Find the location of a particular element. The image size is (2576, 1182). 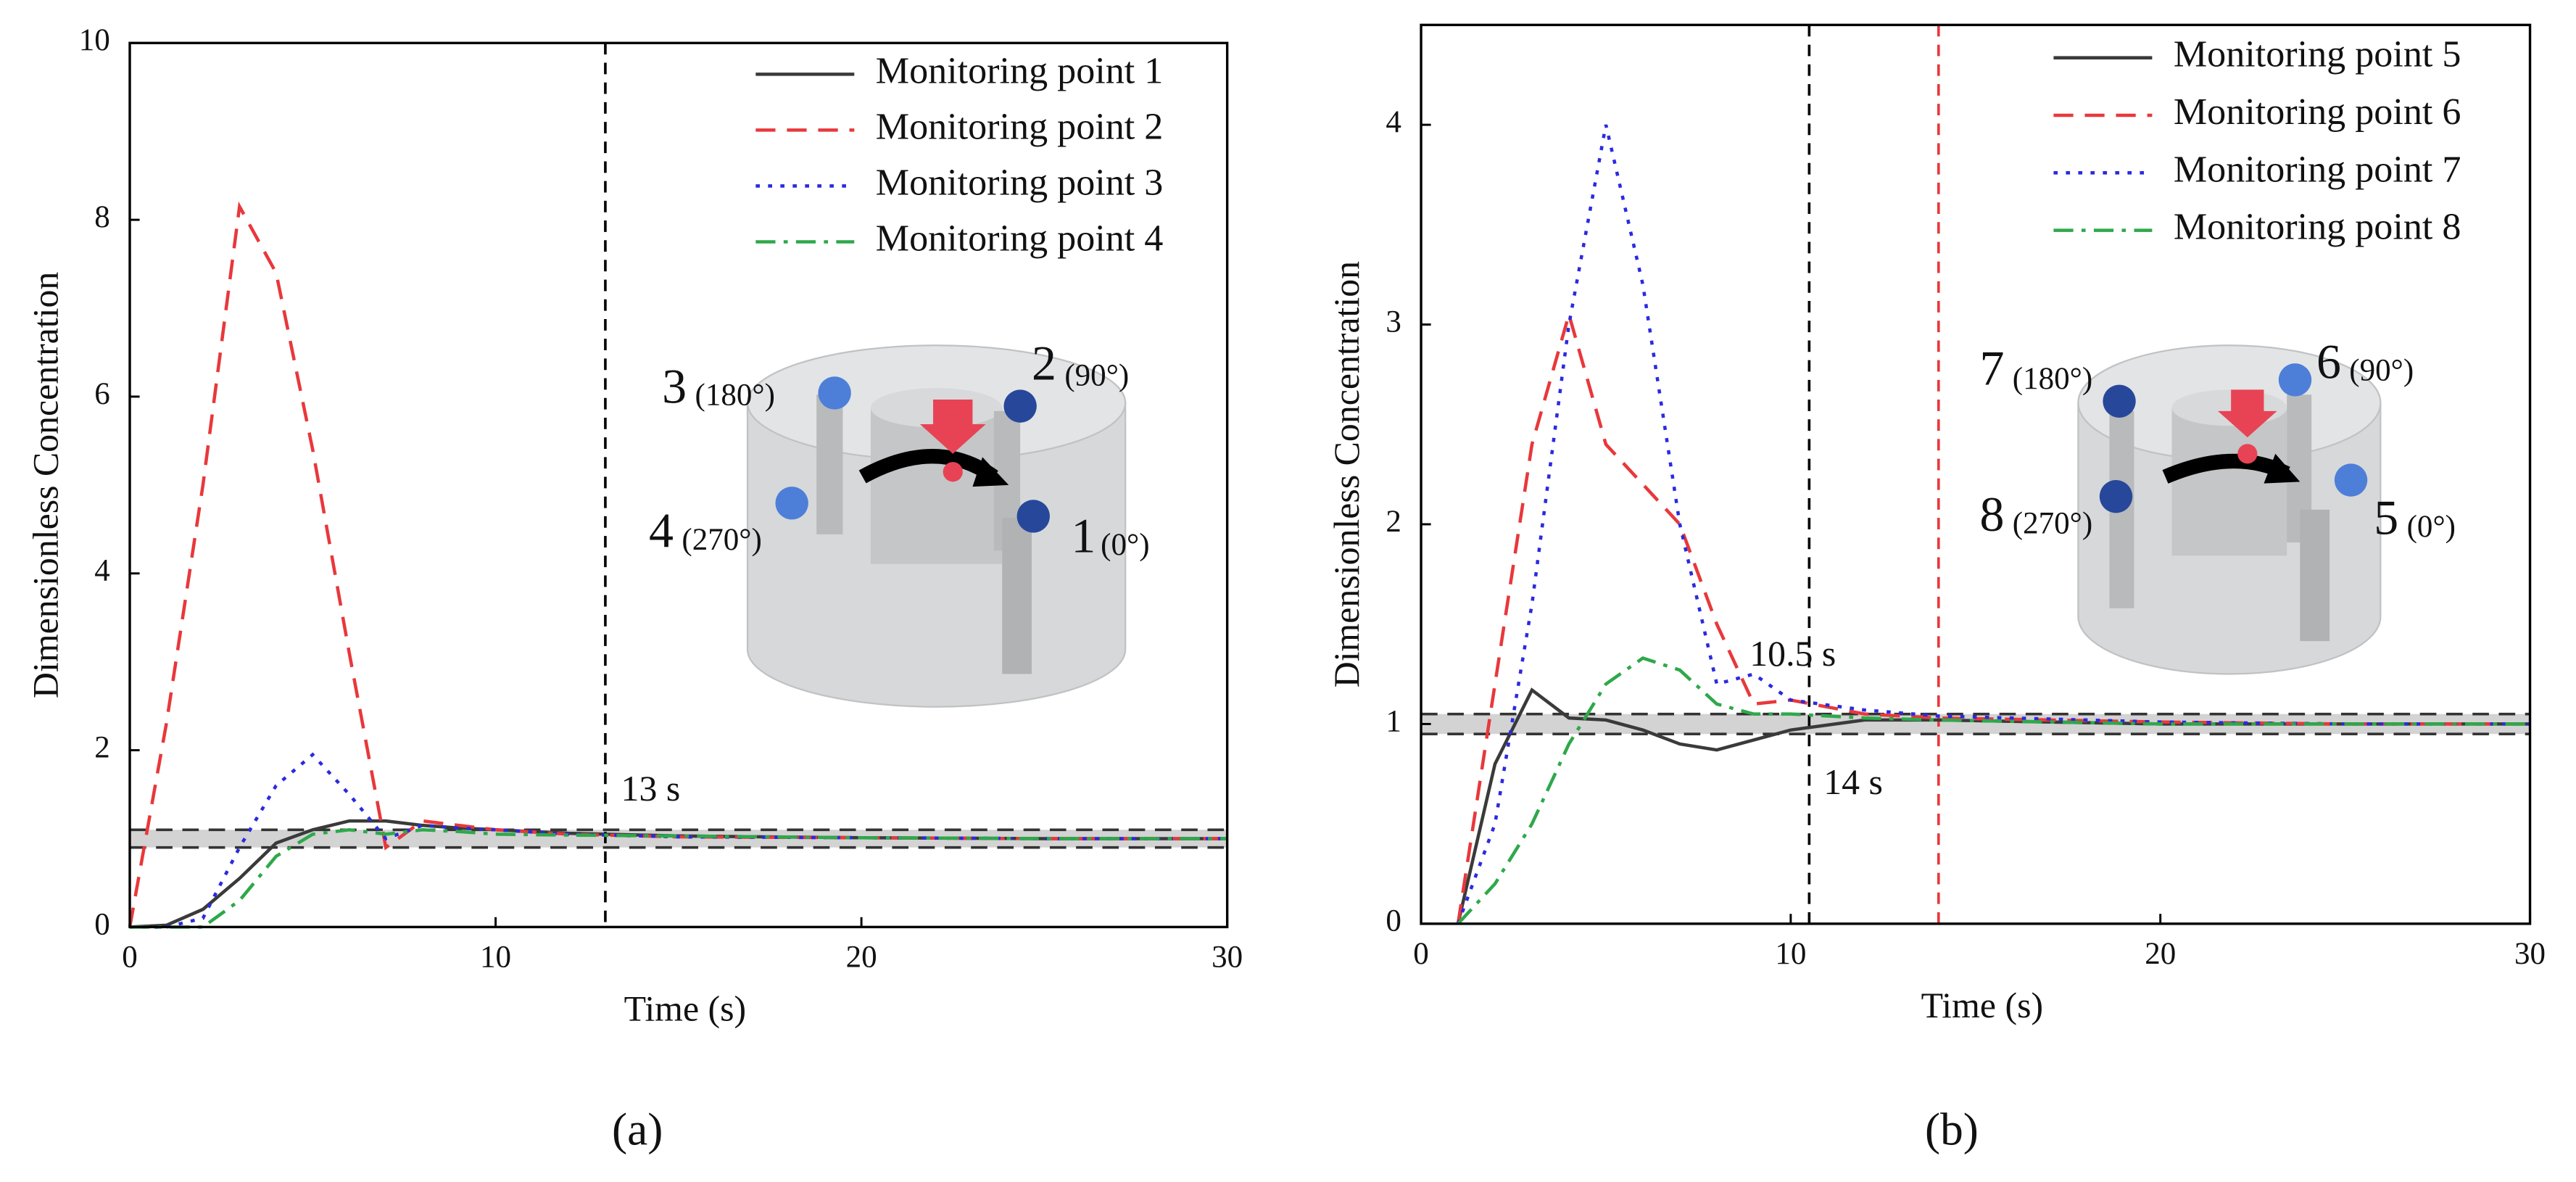

annotation: 13 s is located at coordinates (651, 789).